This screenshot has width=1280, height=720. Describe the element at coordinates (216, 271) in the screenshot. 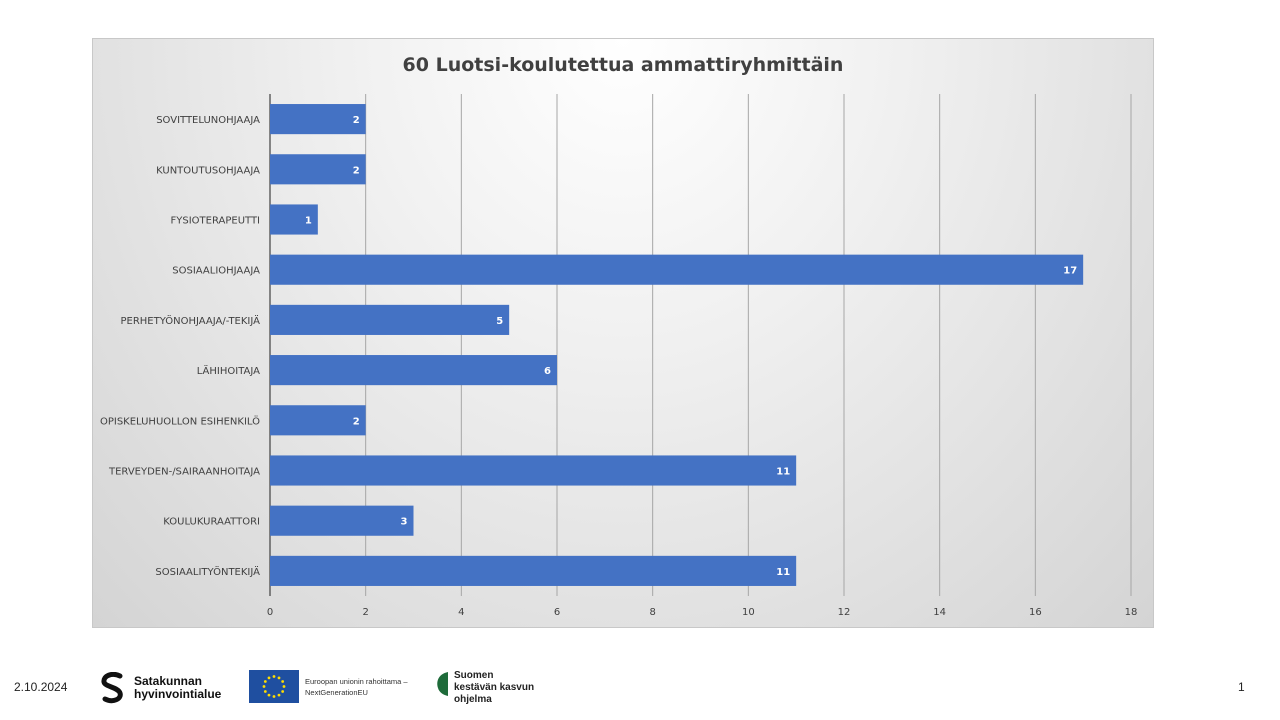

I see `category-label: SOSIAALIOHJAAJA` at that location.